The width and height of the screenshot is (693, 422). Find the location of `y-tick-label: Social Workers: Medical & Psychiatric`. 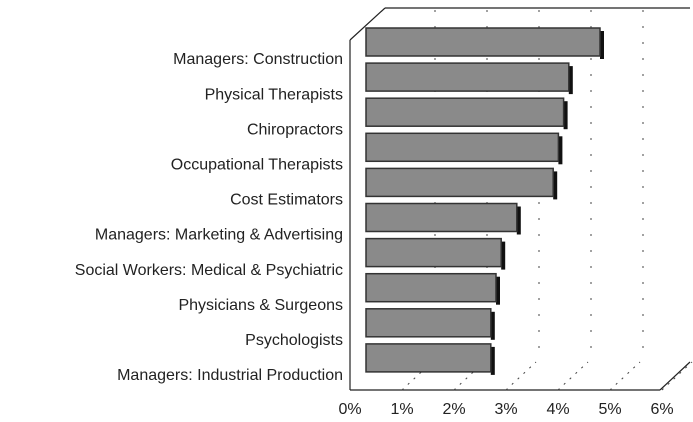

y-tick-label: Social Workers: Medical & Psychiatric is located at coordinates (209, 270).